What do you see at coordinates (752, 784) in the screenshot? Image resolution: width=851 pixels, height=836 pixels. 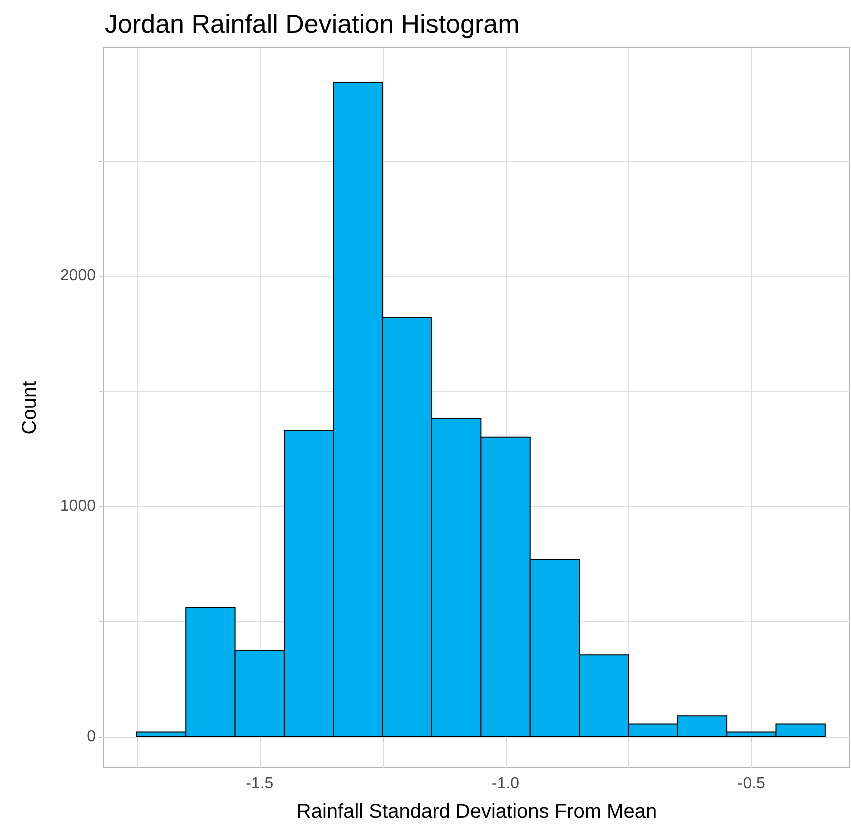 I see `x-tick-label: -0.5` at bounding box center [752, 784].